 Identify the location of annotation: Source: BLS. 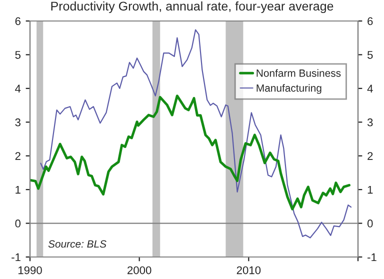
(77, 244).